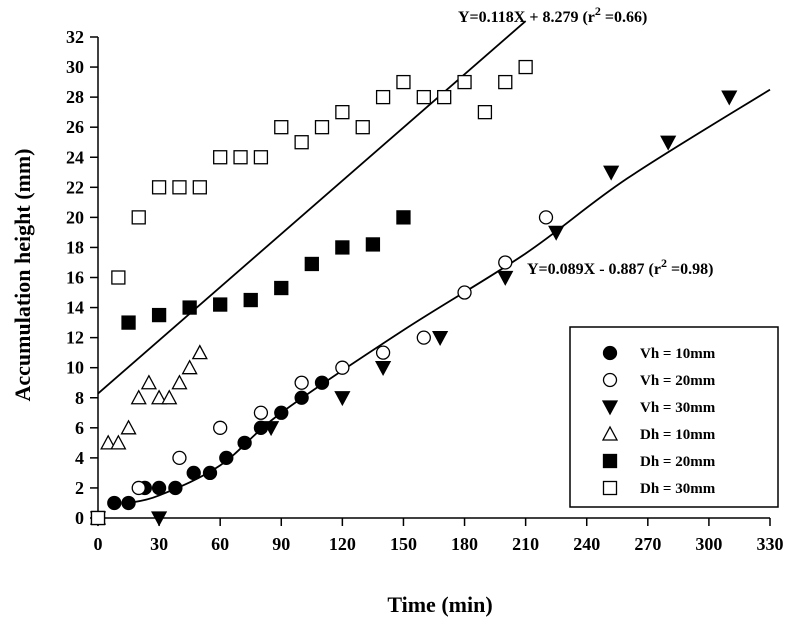  I want to click on legend-label: Vh = 30mm, so click(678, 408).